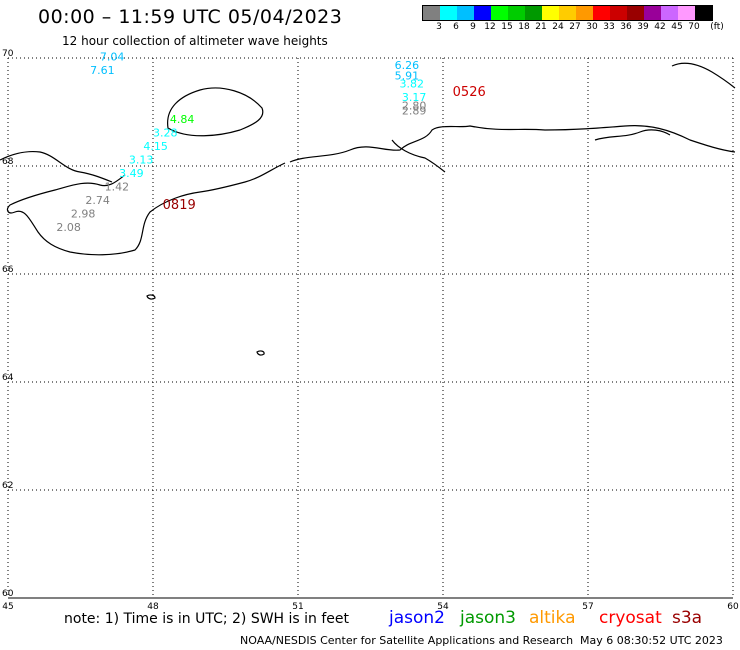  I want to click on longitude-label: 57, so click(587, 607).